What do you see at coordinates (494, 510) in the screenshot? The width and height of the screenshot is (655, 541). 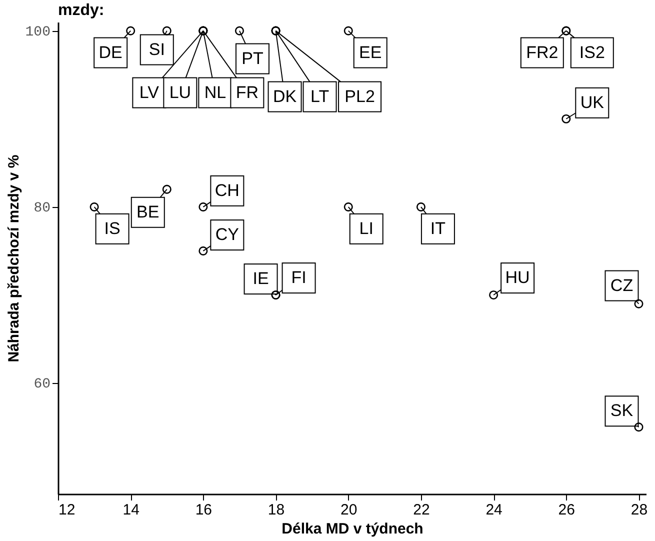 I see `x-tick-label: 24` at bounding box center [494, 510].